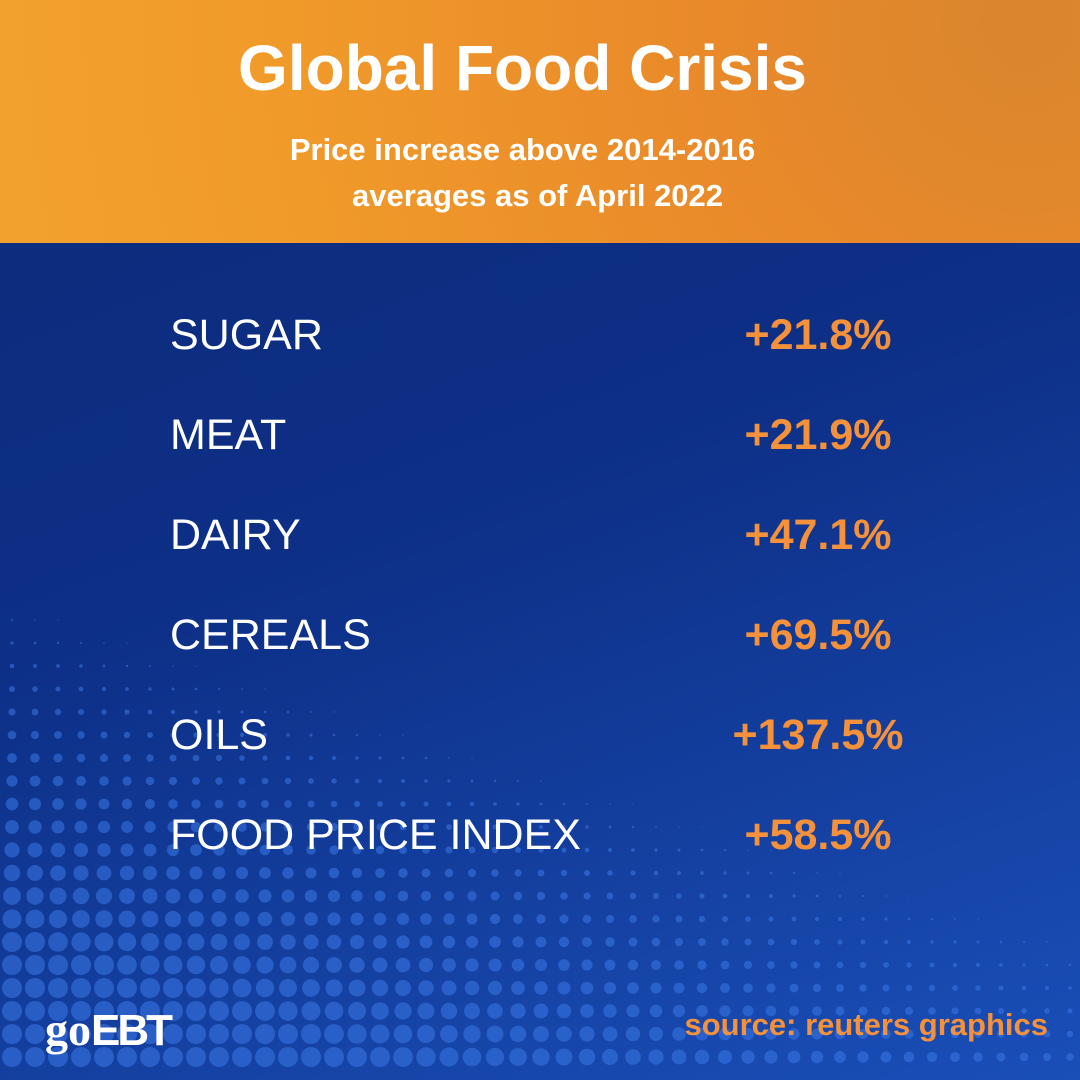 Image resolution: width=1080 pixels, height=1080 pixels. I want to click on logo-ebt: EBT, so click(132, 1030).